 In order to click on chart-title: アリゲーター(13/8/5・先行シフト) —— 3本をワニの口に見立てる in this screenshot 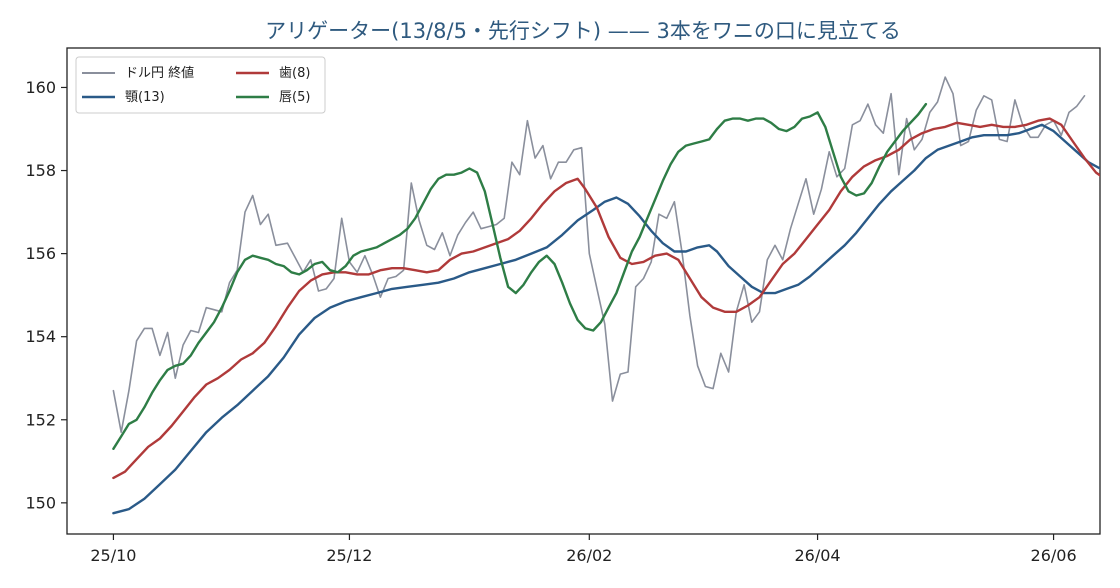, I will do `click(583, 31)`.